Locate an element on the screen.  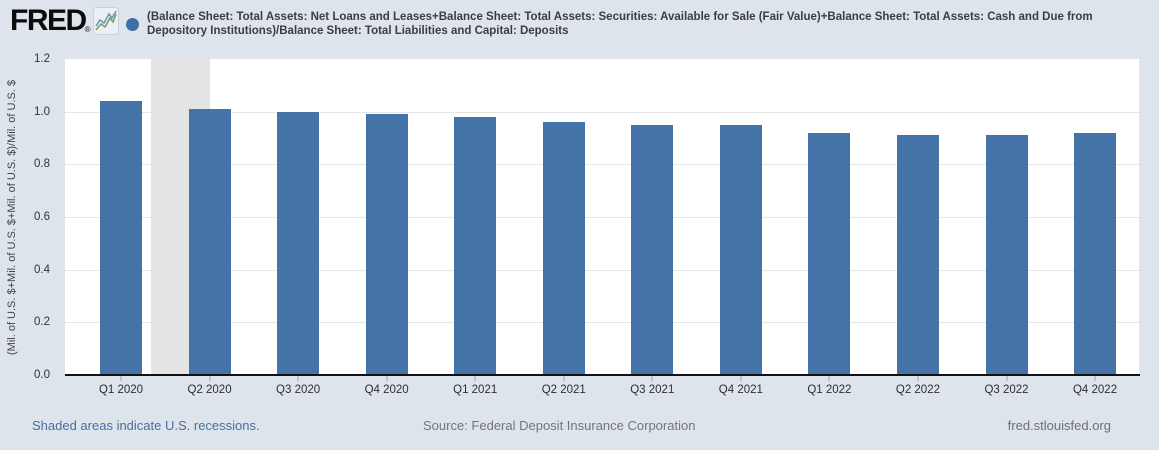
y-tick-label: 1.0 is located at coordinates (42, 111).